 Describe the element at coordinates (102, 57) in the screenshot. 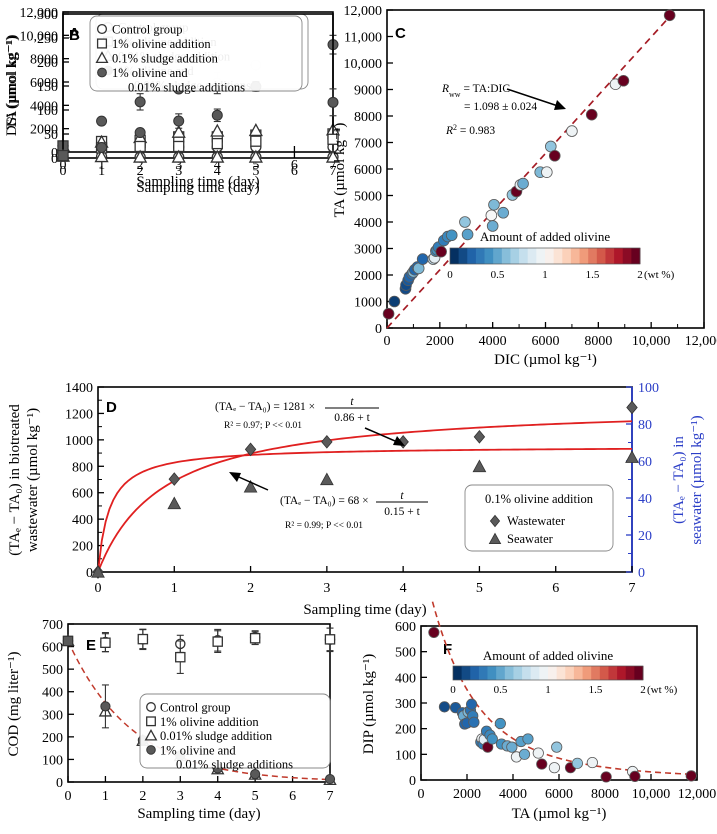

I see `legend-marker` at that location.